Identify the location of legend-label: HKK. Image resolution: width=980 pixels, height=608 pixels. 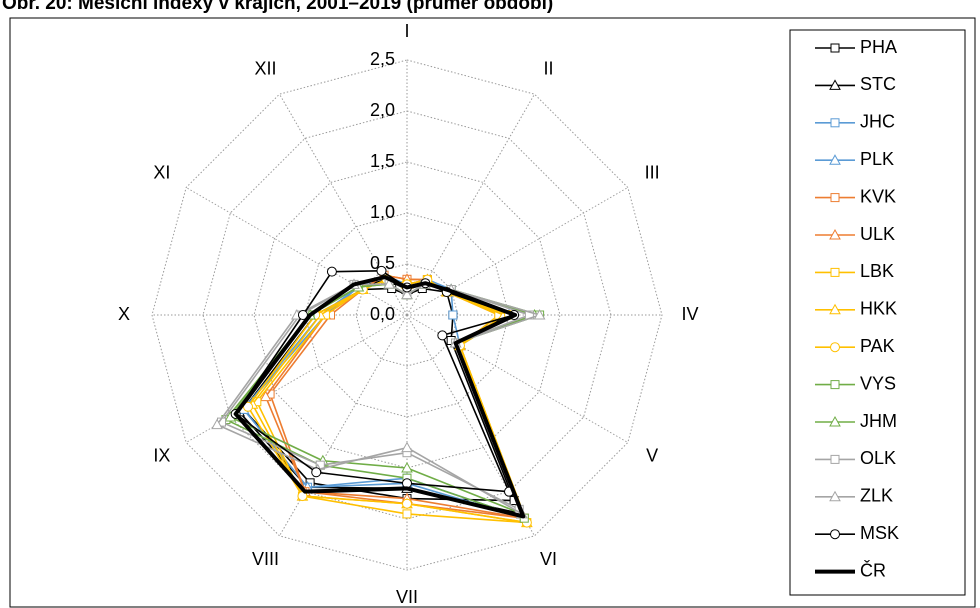
(878, 309).